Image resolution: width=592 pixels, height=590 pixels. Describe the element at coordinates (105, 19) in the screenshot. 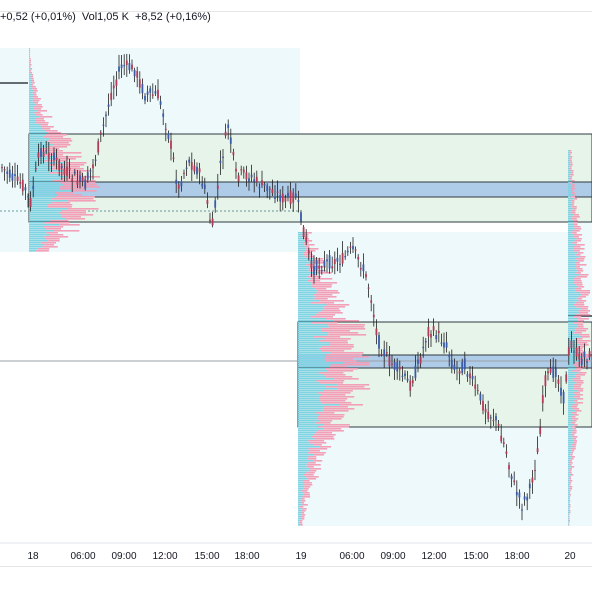

I see `legend-bar: +0,52 (+0,01%) Vol1,05 K +8,52 (+0,16%)` at that location.